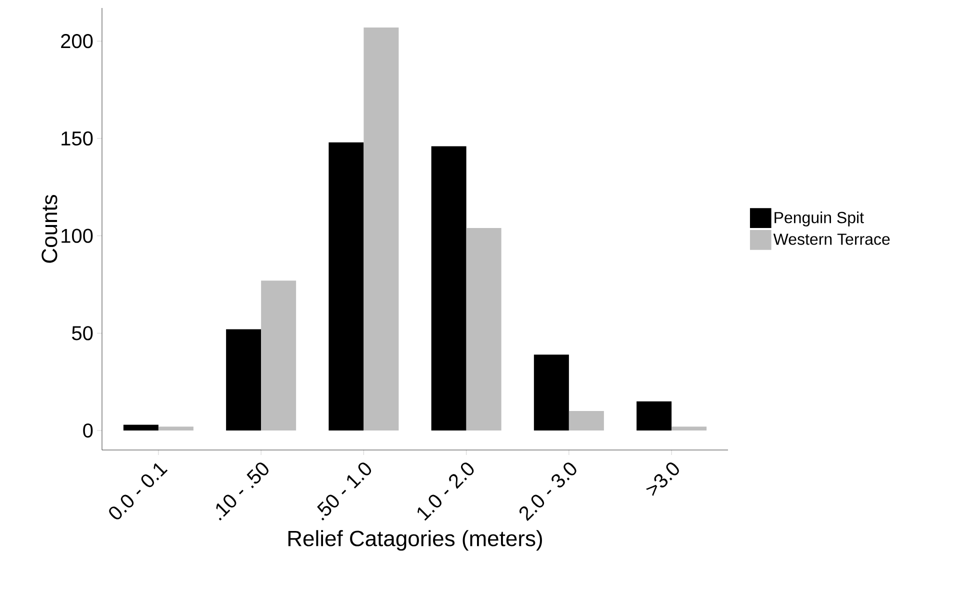 The image size is (962, 590). I want to click on legend-label: Western Terrace, so click(831, 239).